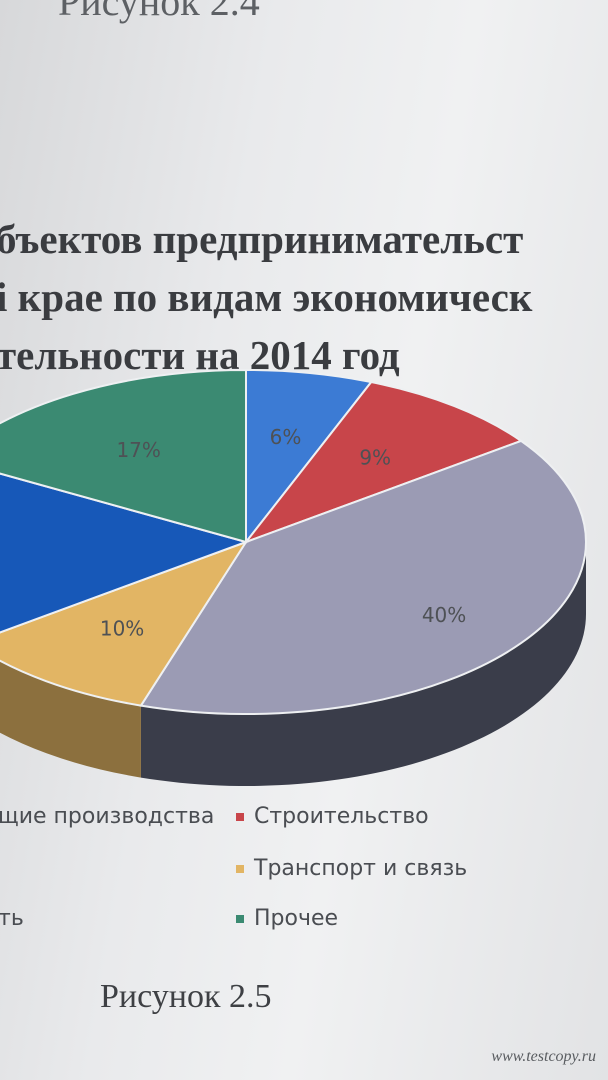  What do you see at coordinates (266, 297) in the screenshot?
I see `chart-title-line-2: і крае по видам экономическ` at bounding box center [266, 297].